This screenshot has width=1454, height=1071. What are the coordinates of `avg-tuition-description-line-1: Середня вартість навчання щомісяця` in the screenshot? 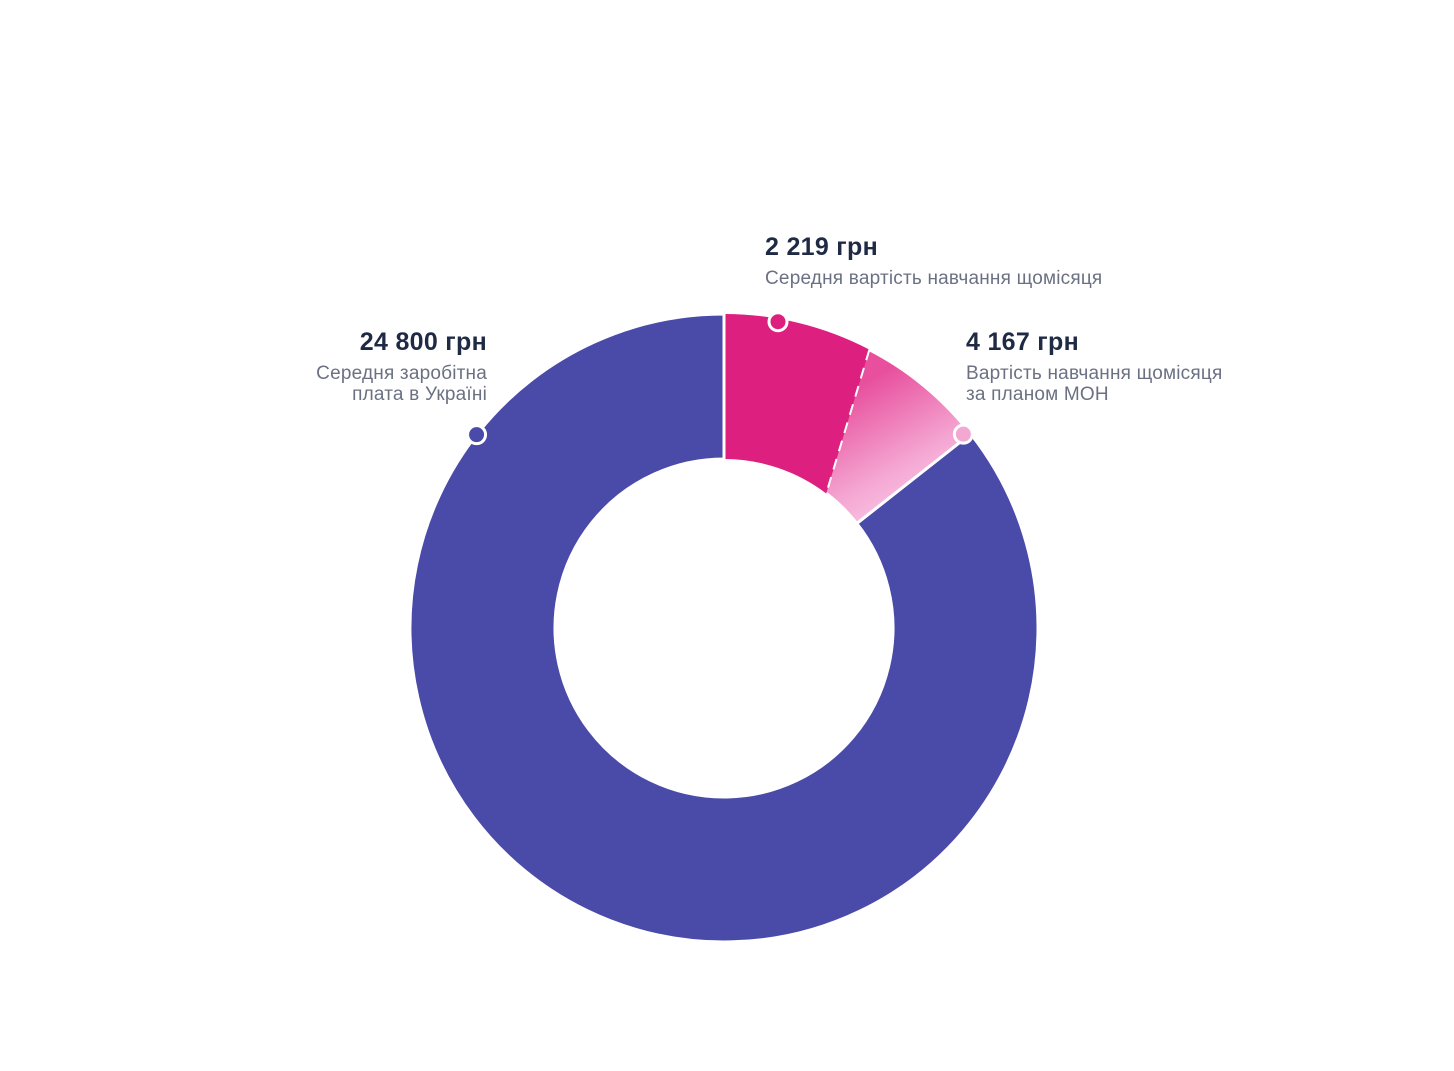 It's located at (934, 278).